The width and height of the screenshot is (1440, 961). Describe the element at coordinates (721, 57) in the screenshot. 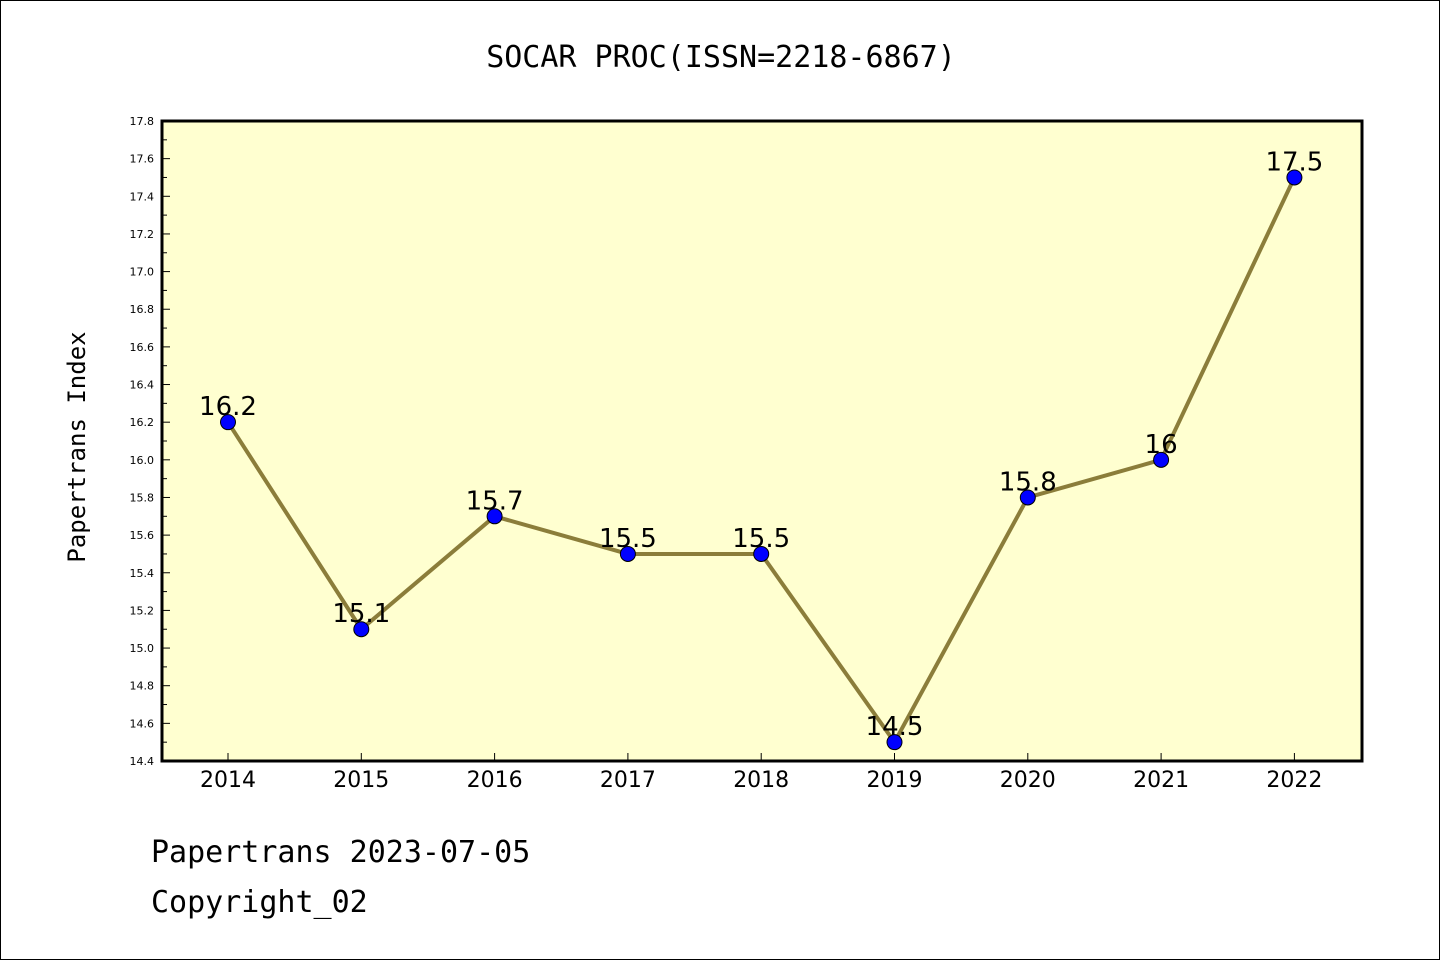

I see `chart-title: SOCAR PROC(ISSN=2218-6867)` at that location.